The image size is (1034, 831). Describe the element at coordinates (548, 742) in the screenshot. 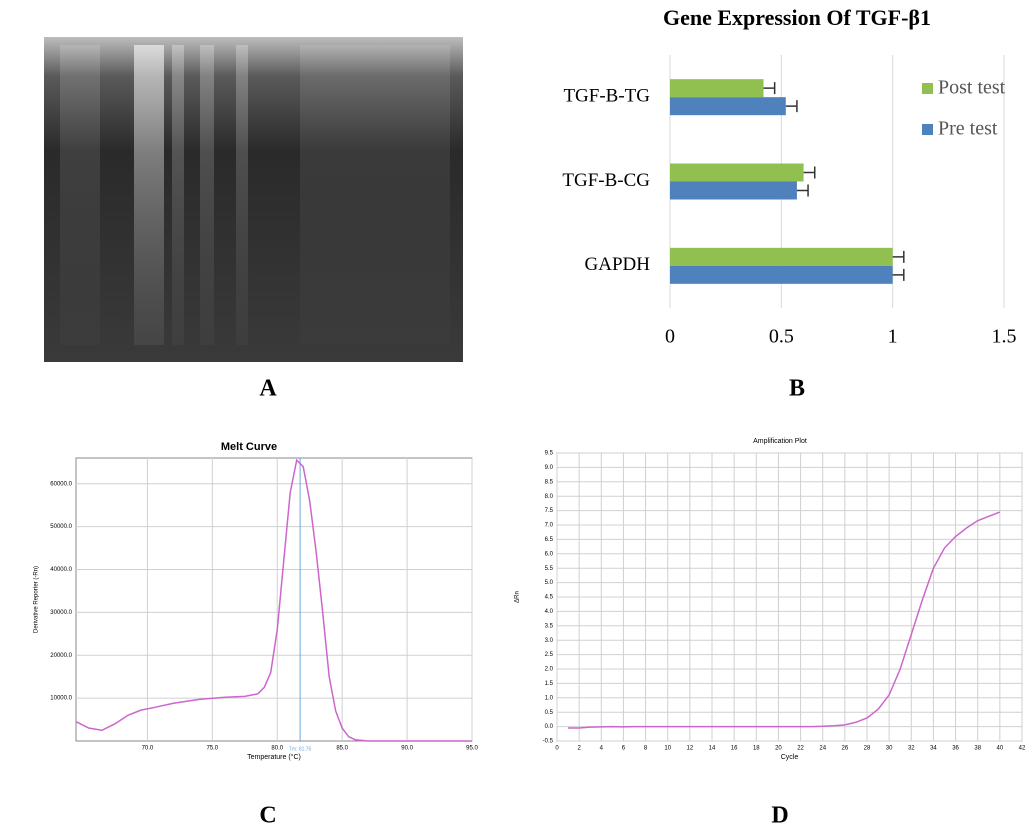

I see `y-tick-label: -0.5` at that location.